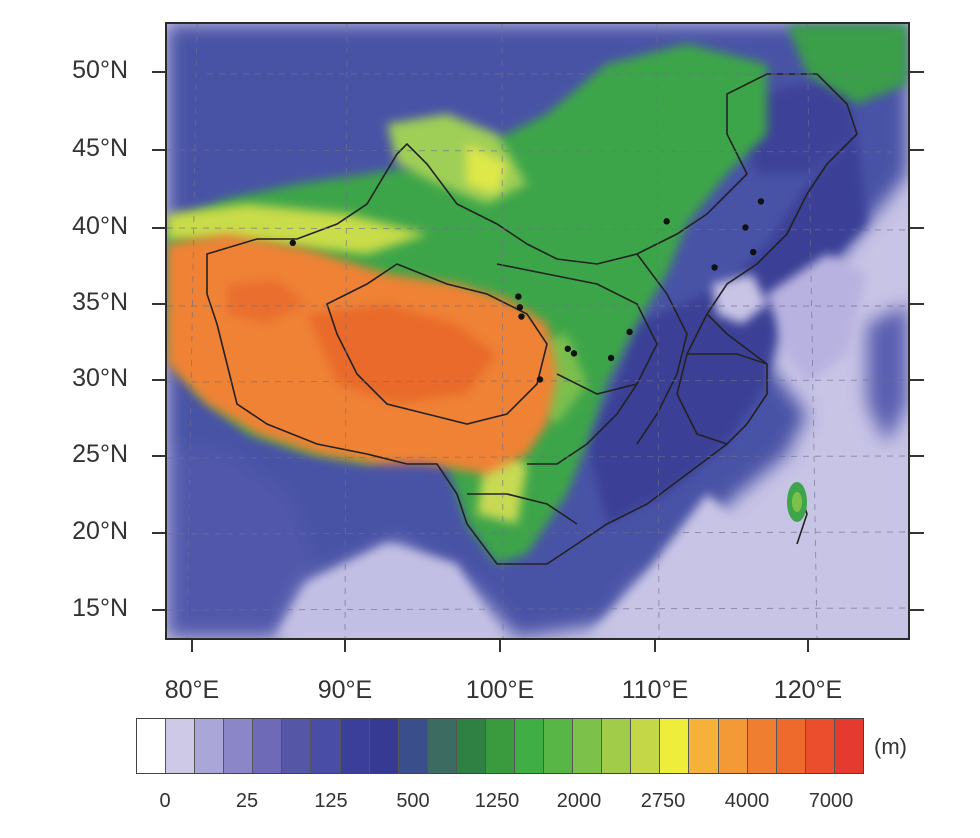 The height and width of the screenshot is (838, 980). Describe the element at coordinates (192, 690) in the screenshot. I see `lon-label-80e: 80°E` at that location.